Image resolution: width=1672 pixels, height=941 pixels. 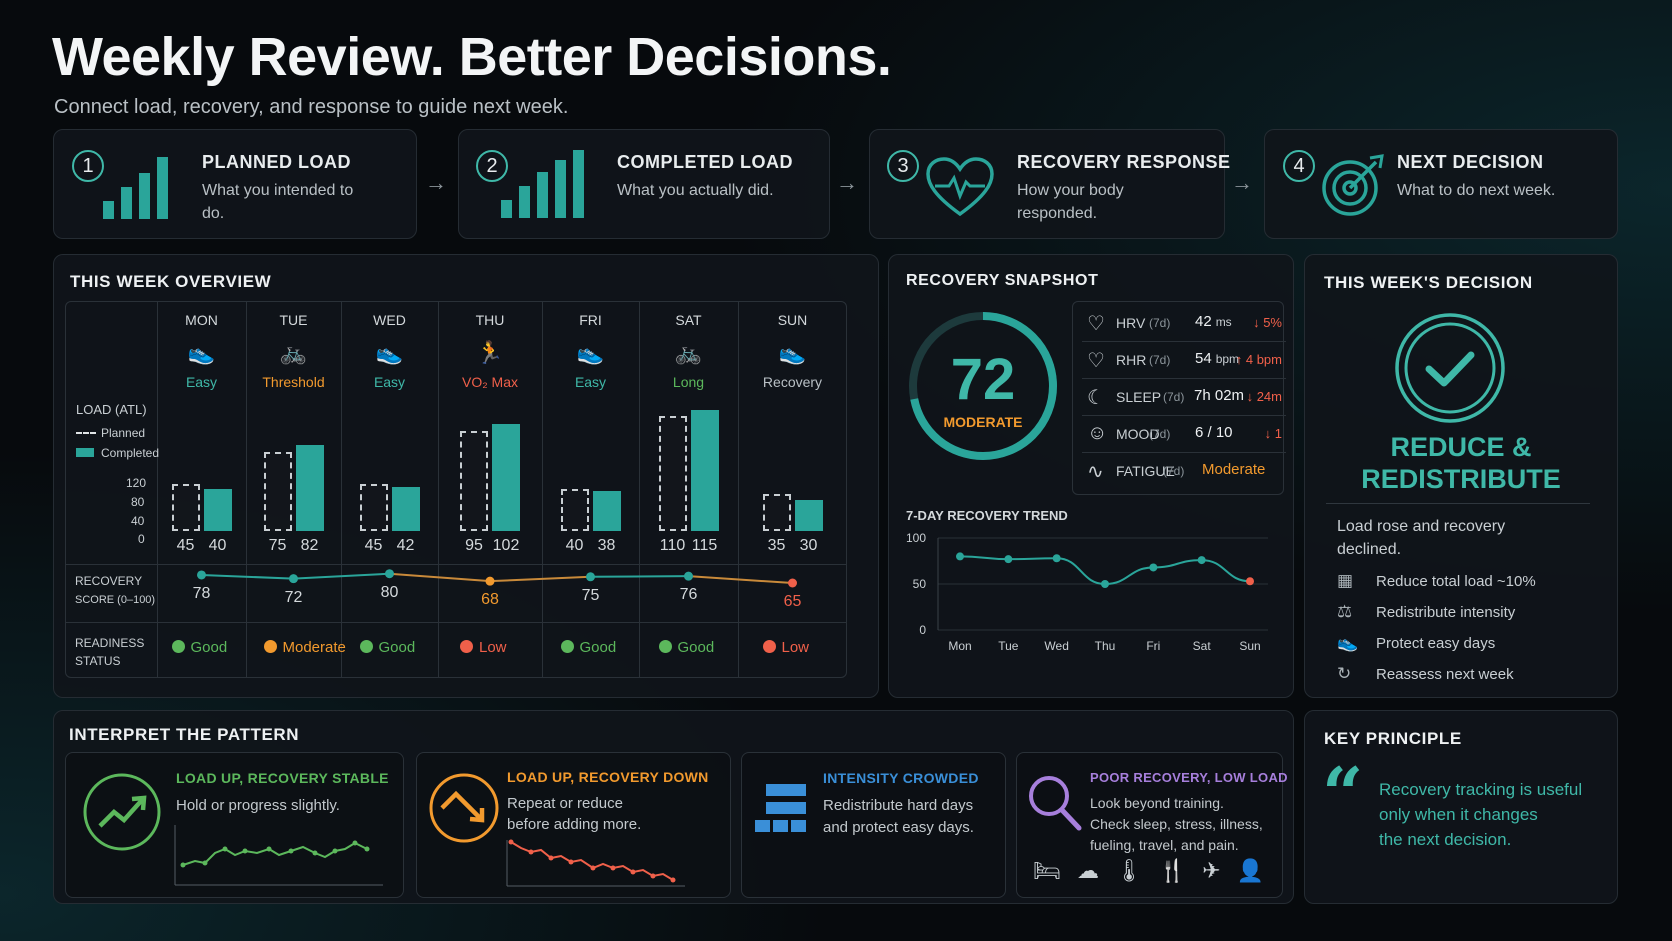 I want to click on quote-line: the next decision., so click(x=1445, y=839).